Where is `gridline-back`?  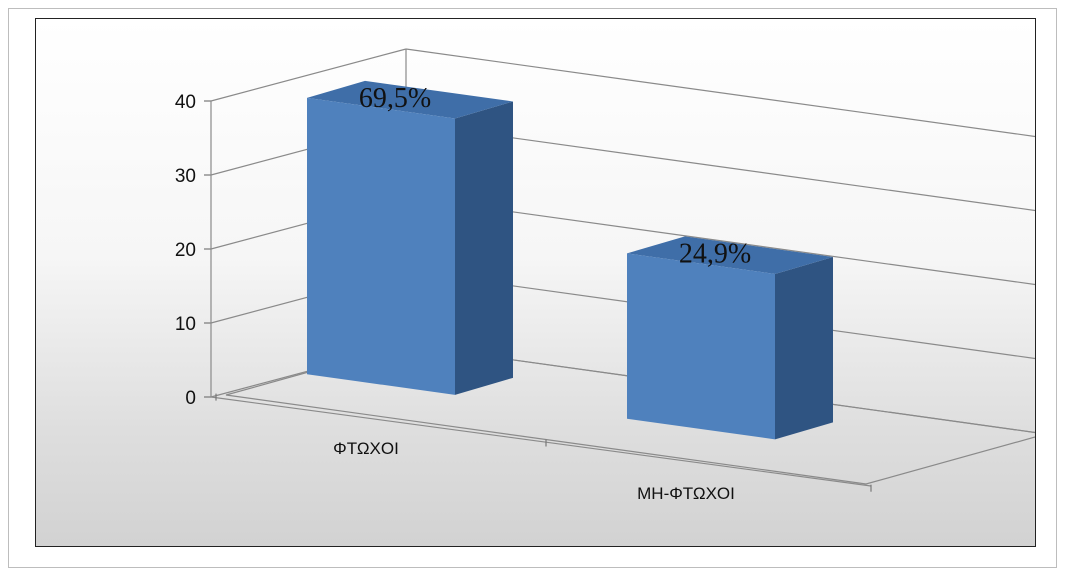 gridline-back is located at coordinates (720, 93).